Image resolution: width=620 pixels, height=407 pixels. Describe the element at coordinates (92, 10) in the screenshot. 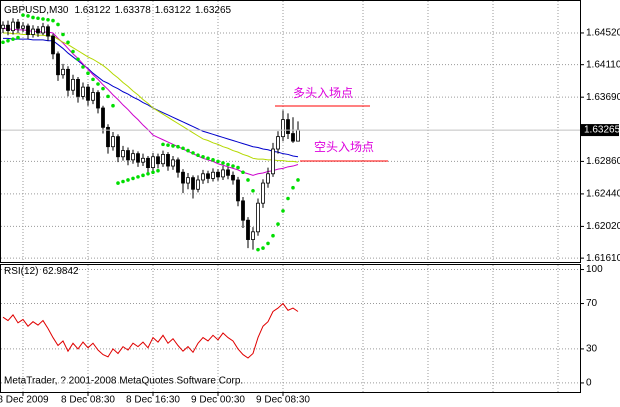

I see `header-open: 1.63122` at that location.